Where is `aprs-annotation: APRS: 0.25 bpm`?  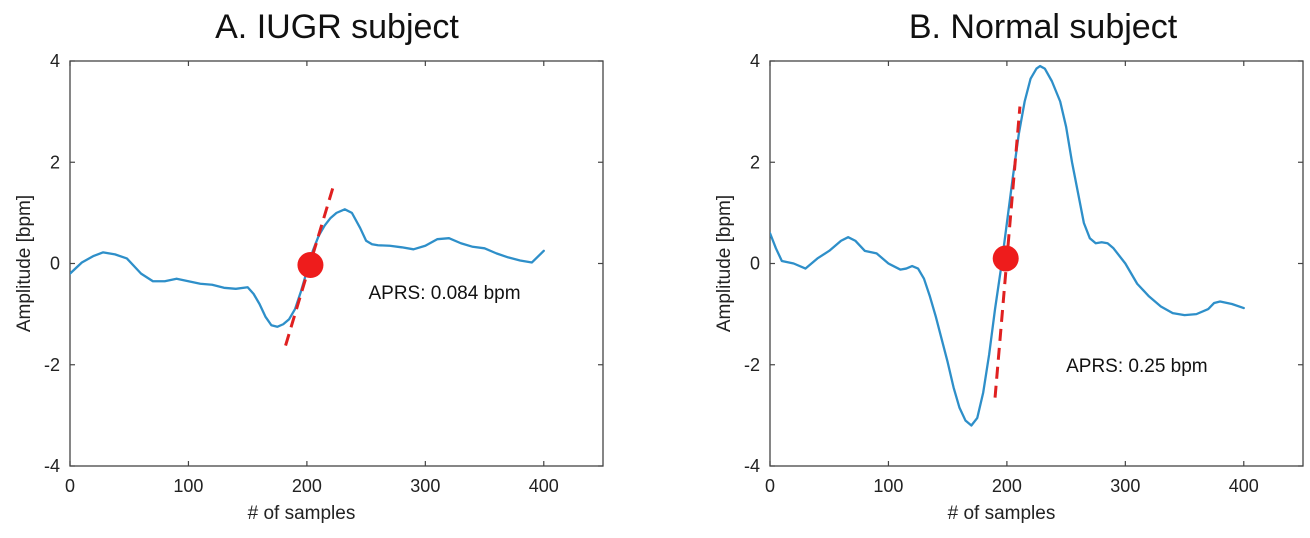 aprs-annotation: APRS: 0.25 bpm is located at coordinates (1137, 366).